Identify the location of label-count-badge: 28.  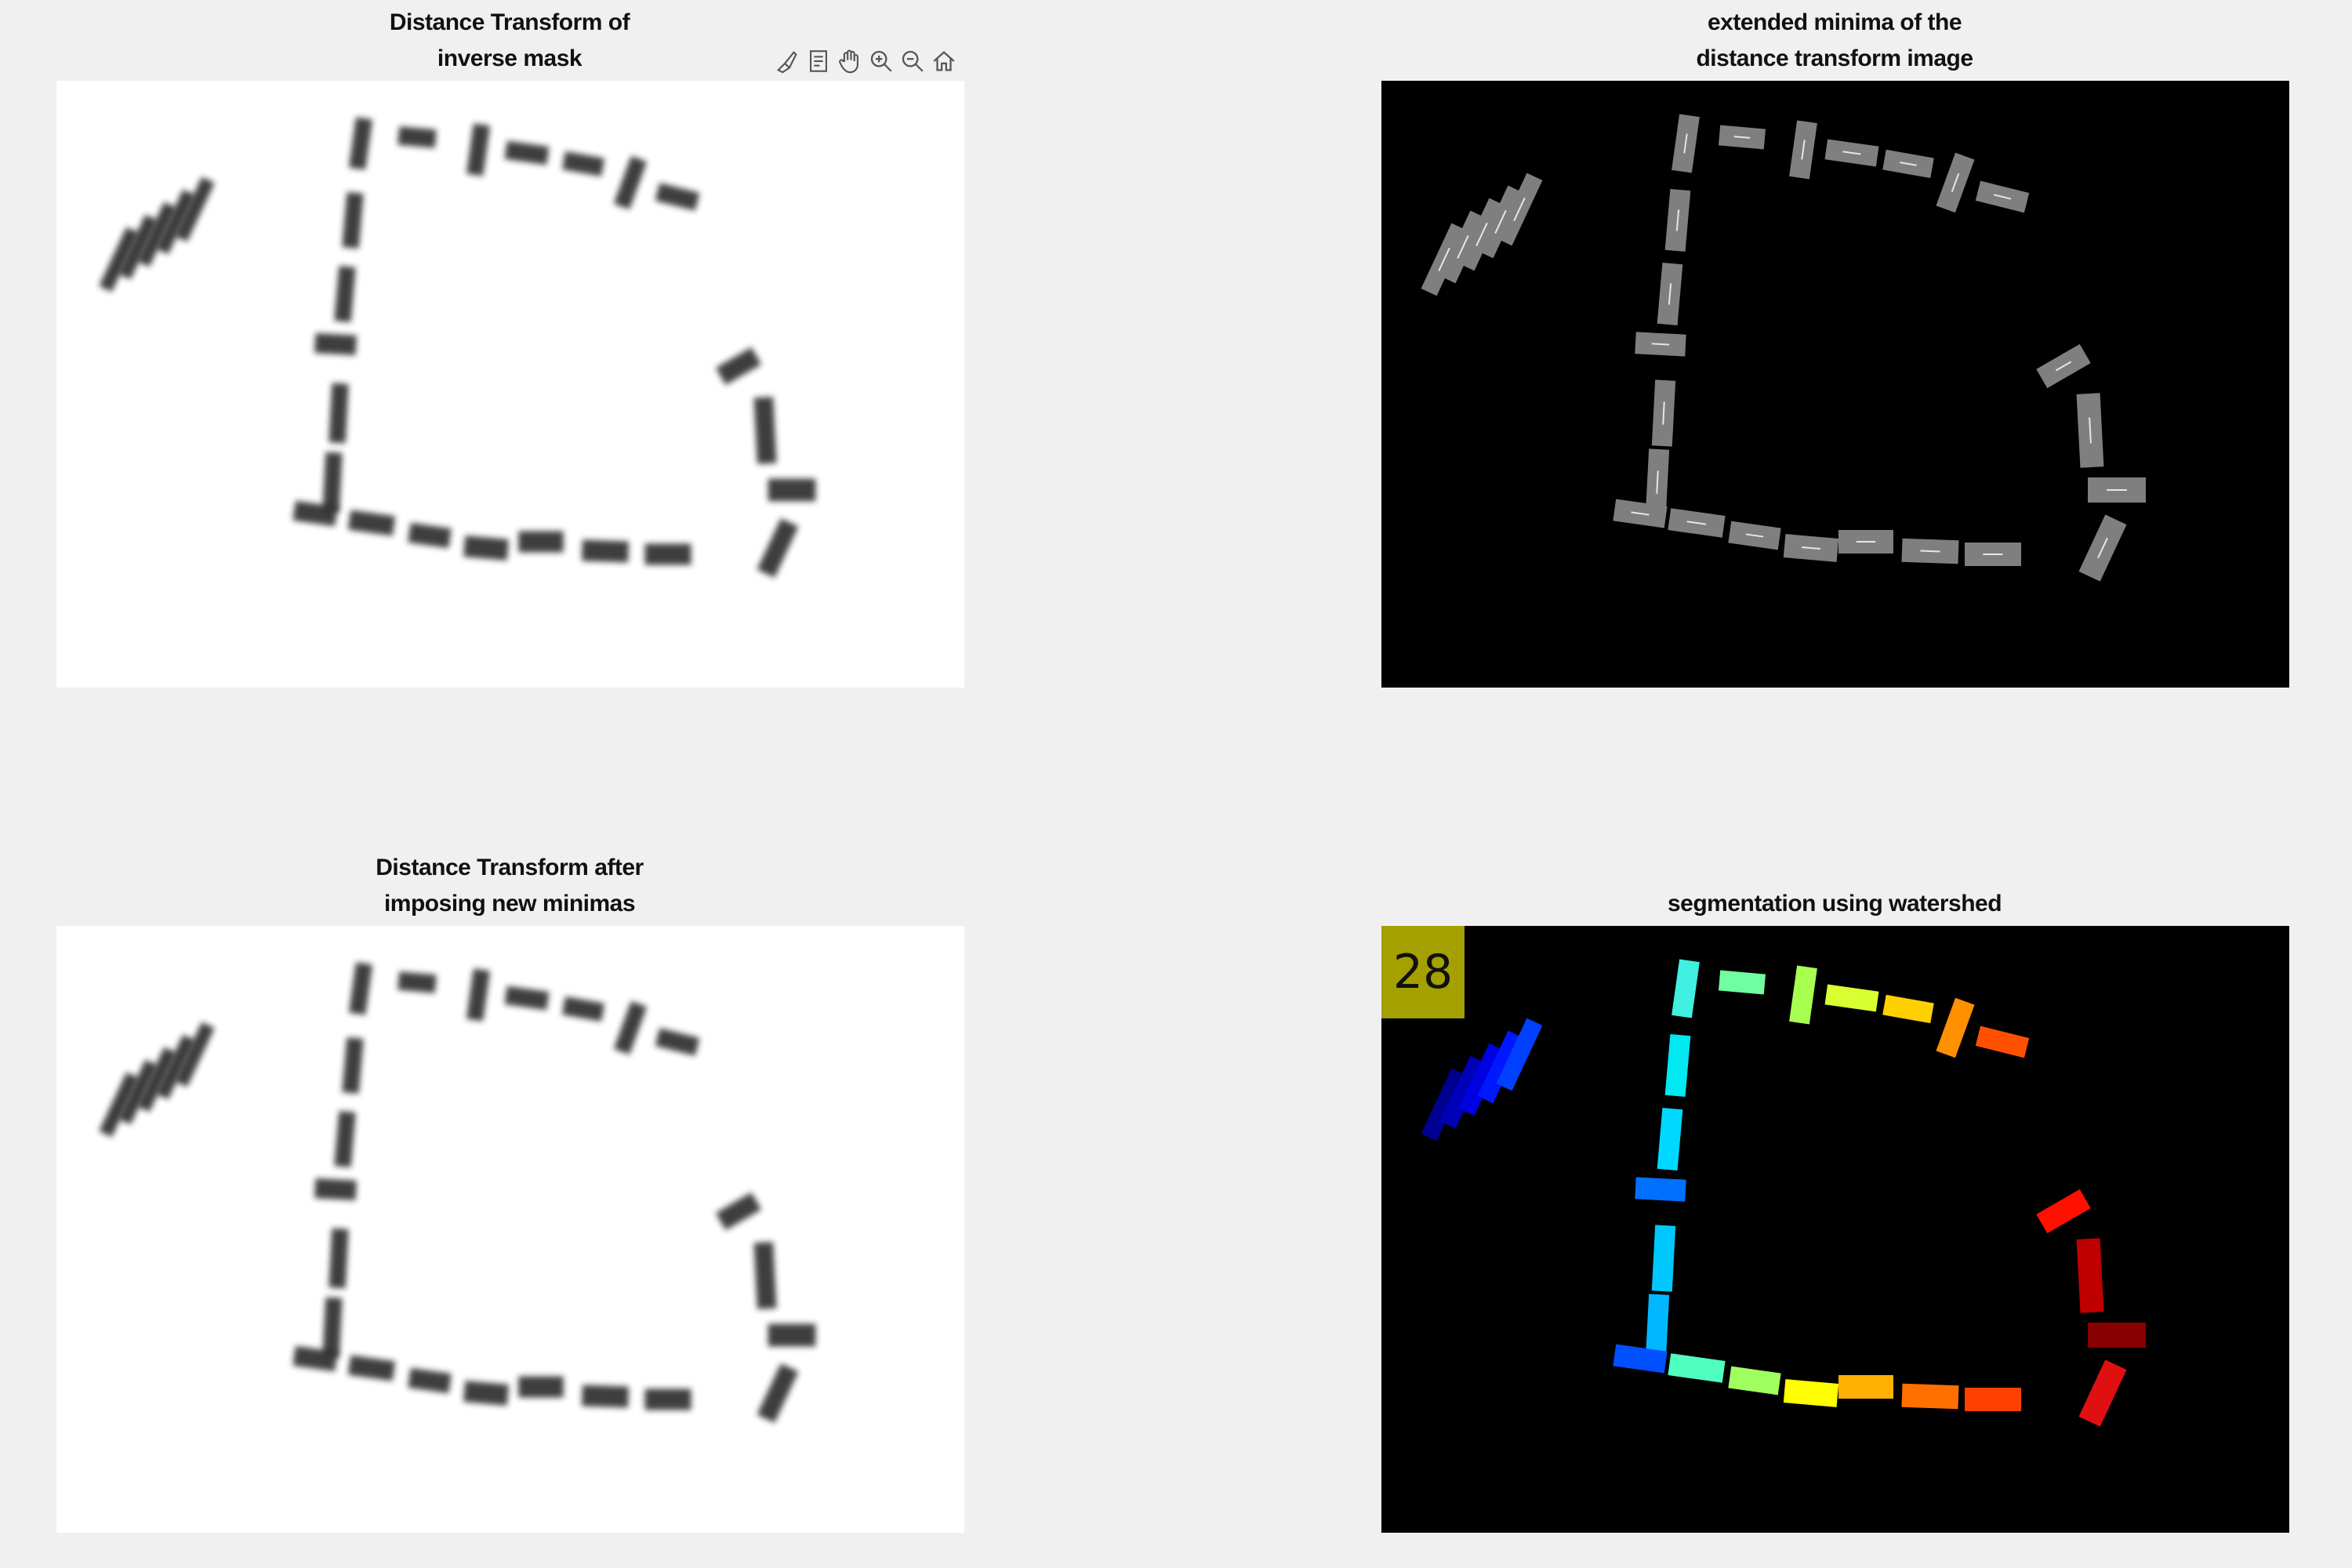
(1423, 972).